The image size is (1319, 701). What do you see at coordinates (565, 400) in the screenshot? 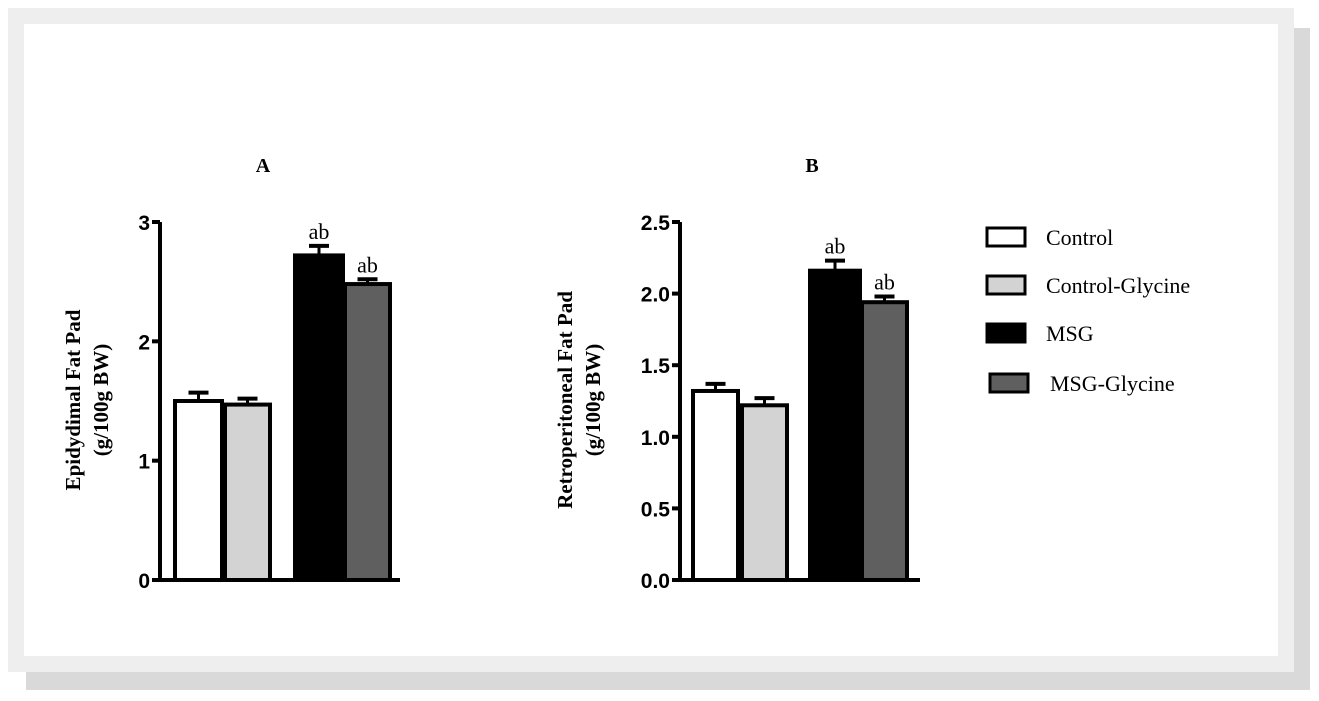
I see `chart-b-ylabel: Retroperitoneal Fat Pad` at bounding box center [565, 400].